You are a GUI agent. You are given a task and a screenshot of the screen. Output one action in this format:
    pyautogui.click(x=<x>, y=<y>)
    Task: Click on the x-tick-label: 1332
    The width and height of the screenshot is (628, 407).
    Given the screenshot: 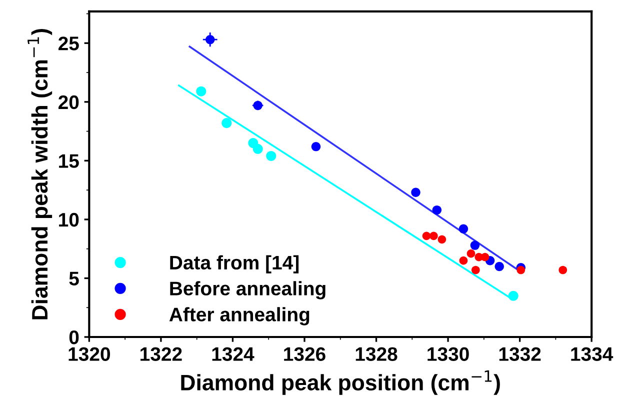 What is the action you would take?
    pyautogui.click(x=520, y=354)
    